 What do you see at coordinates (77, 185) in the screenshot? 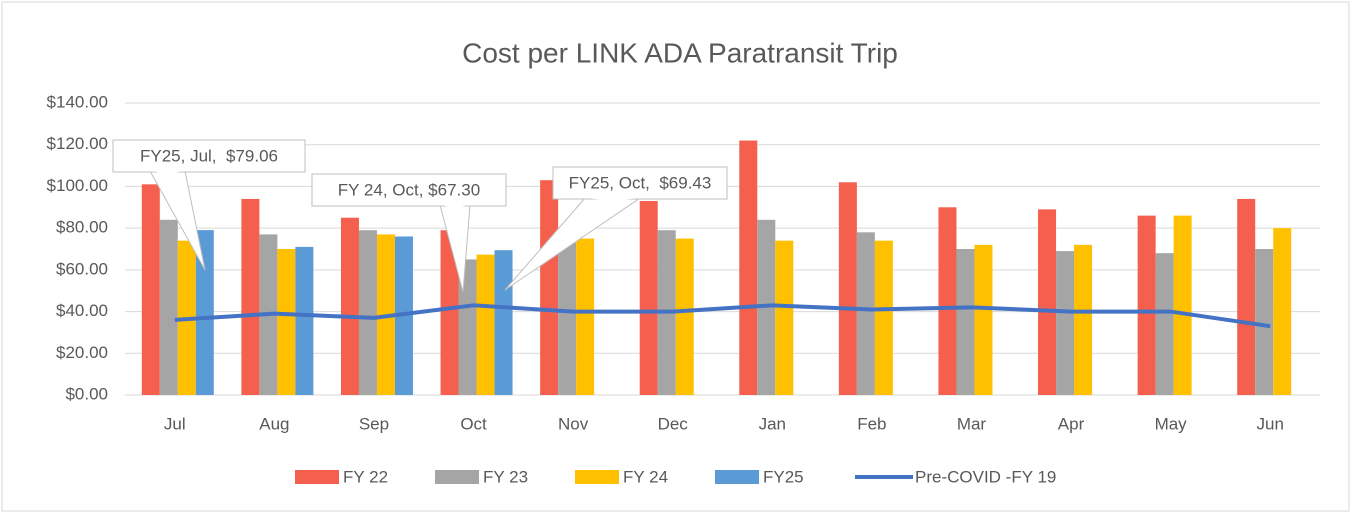
I see `y-tick-label: $100.00` at bounding box center [77, 185].